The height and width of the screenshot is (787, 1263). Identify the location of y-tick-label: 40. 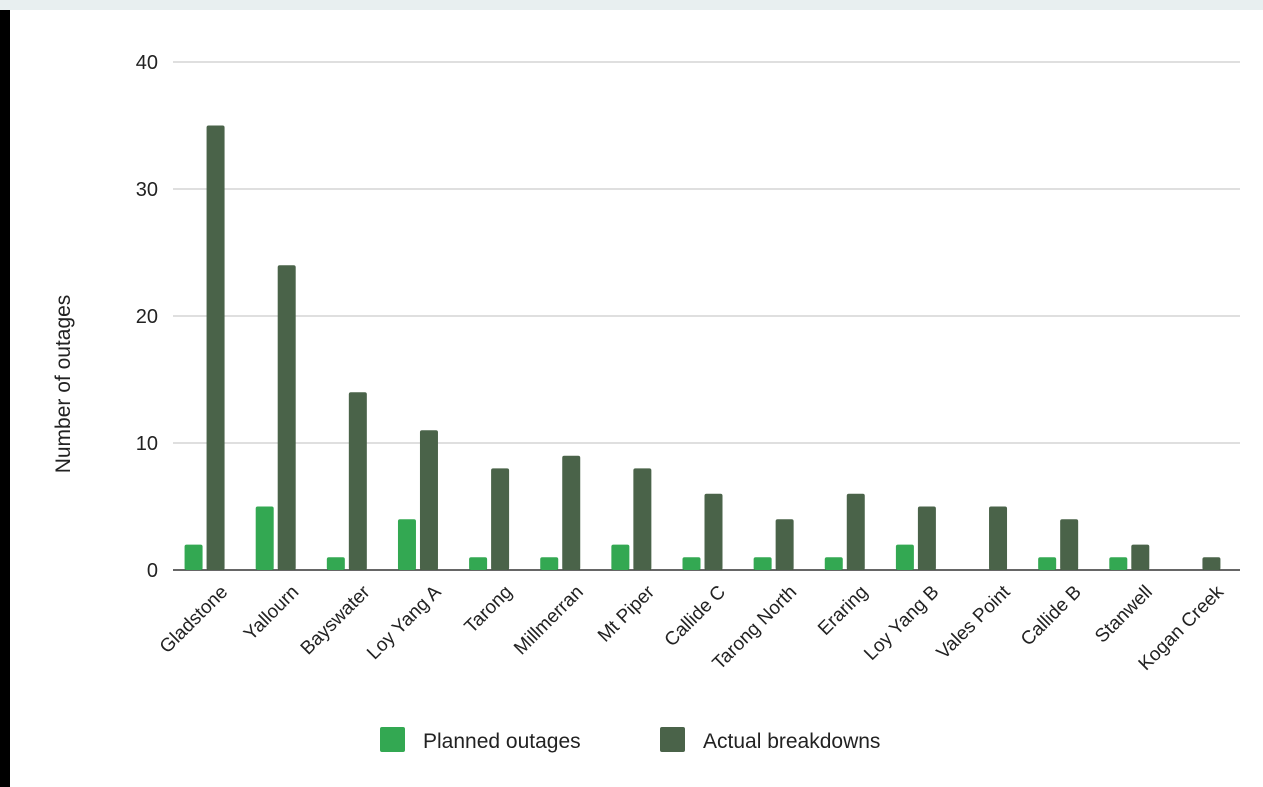
(147, 63).